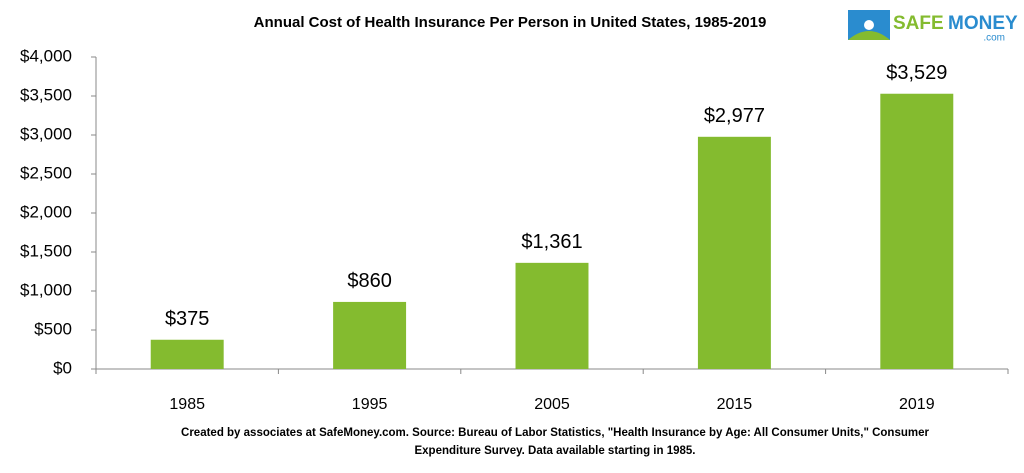 The width and height of the screenshot is (1024, 473). I want to click on y-tick-label: $500, so click(53, 328).